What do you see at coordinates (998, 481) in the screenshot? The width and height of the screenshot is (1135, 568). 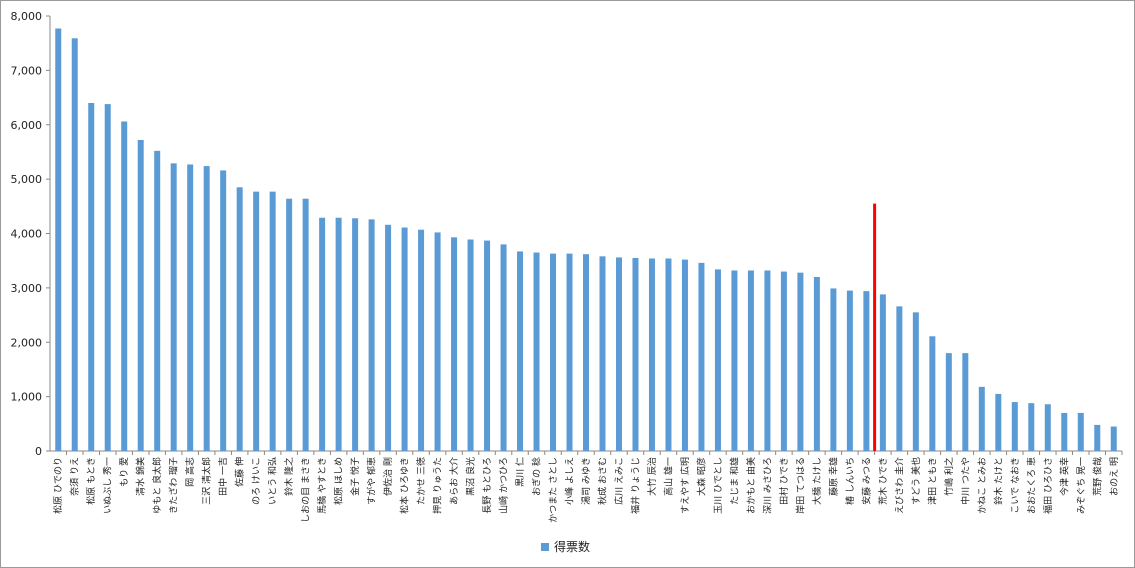 I see `x-tick-label: 鈴木 たけと` at bounding box center [998, 481].